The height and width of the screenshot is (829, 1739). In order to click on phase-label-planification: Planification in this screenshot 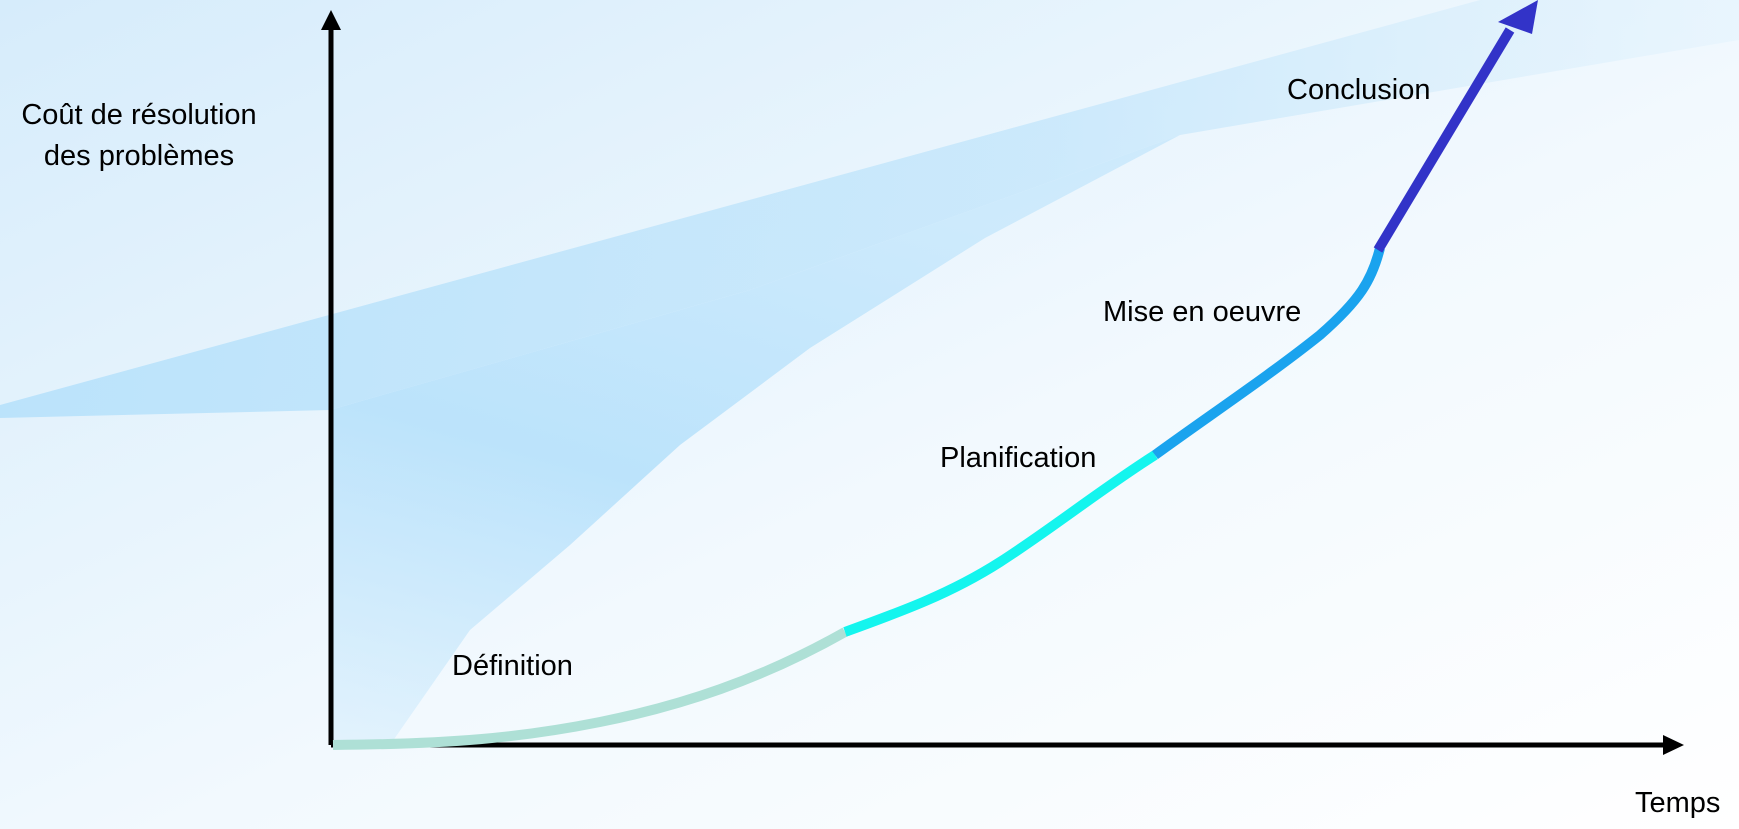, I will do `click(1018, 458)`.